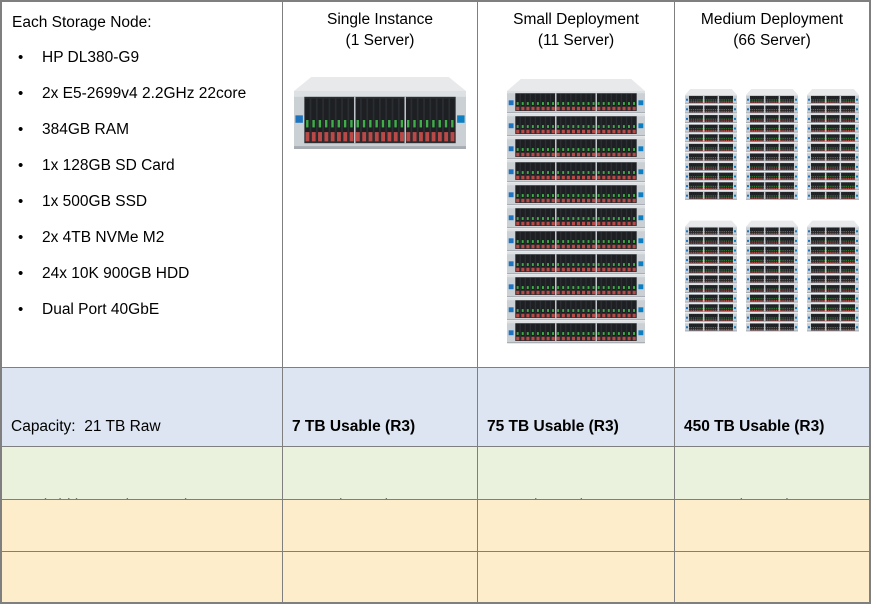  What do you see at coordinates (553, 426) in the screenshot?
I see `capacity-value: 75 TB Usable (R3)` at bounding box center [553, 426].